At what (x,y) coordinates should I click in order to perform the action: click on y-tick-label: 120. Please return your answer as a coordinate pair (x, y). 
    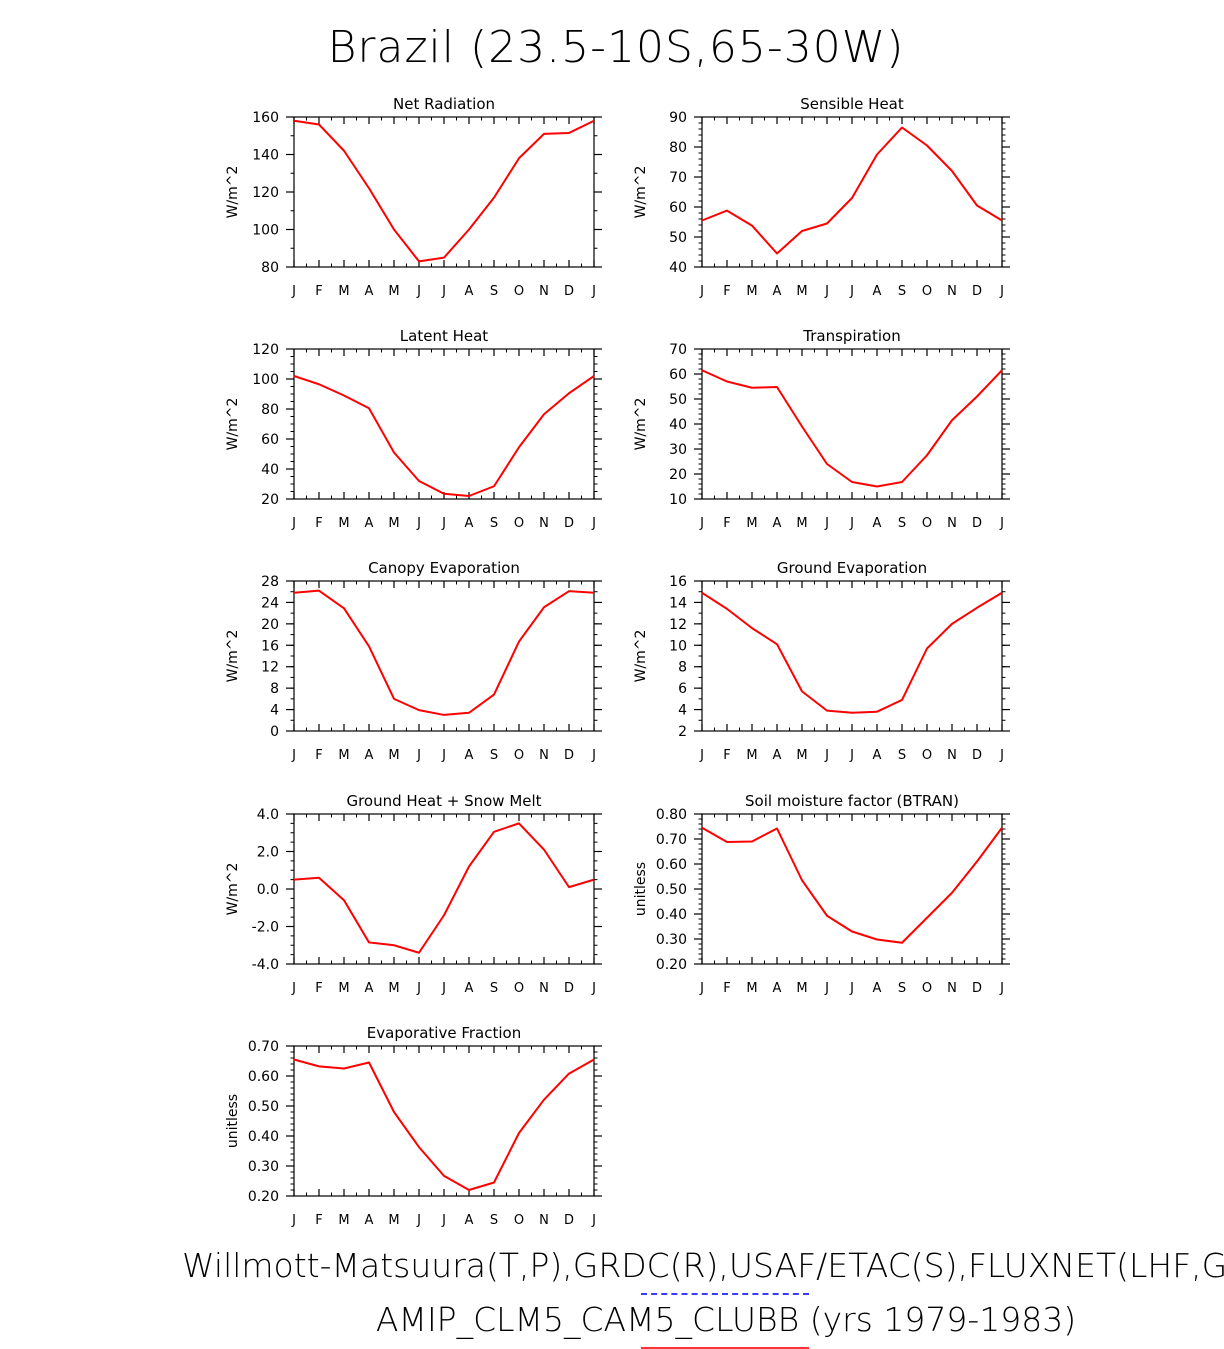
    Looking at the image, I should click on (265, 350).